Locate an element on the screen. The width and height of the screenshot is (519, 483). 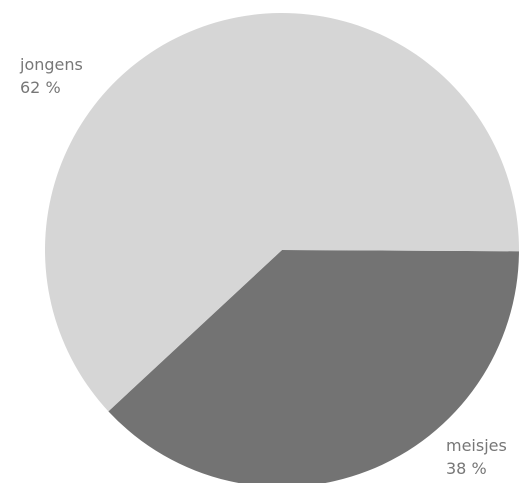
slice-value-jongens: 62 % is located at coordinates (40, 87).